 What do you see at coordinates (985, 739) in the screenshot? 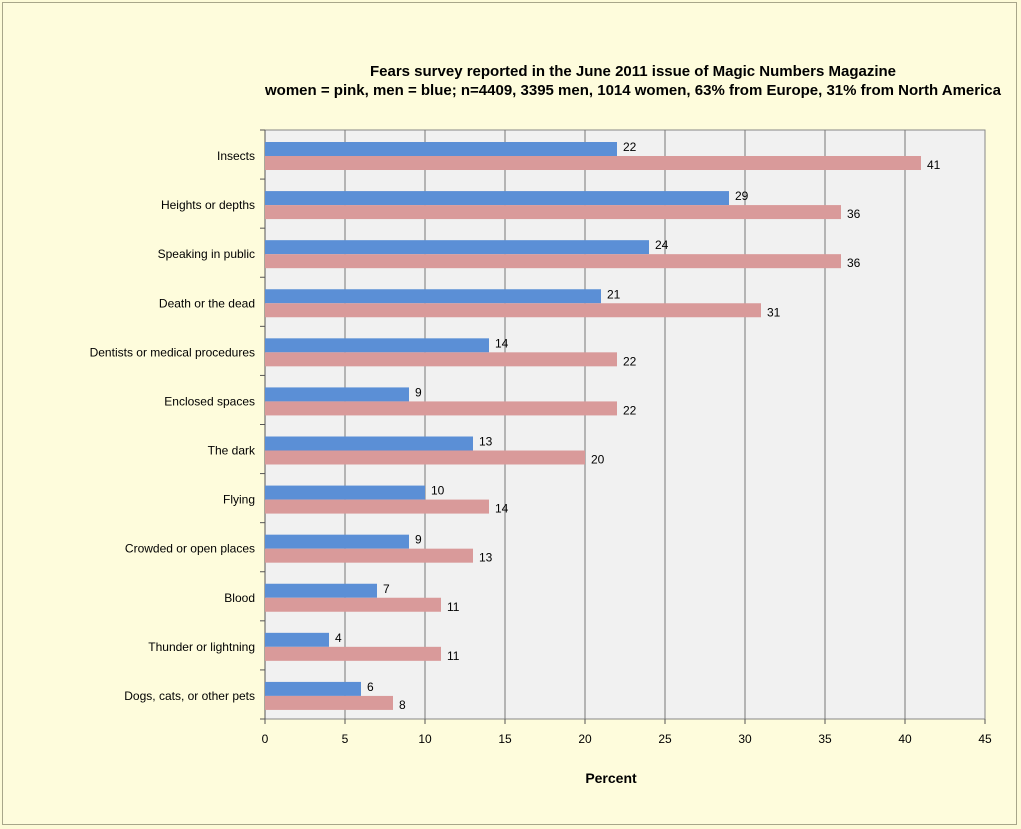
I see `x-tick-label: 45` at bounding box center [985, 739].